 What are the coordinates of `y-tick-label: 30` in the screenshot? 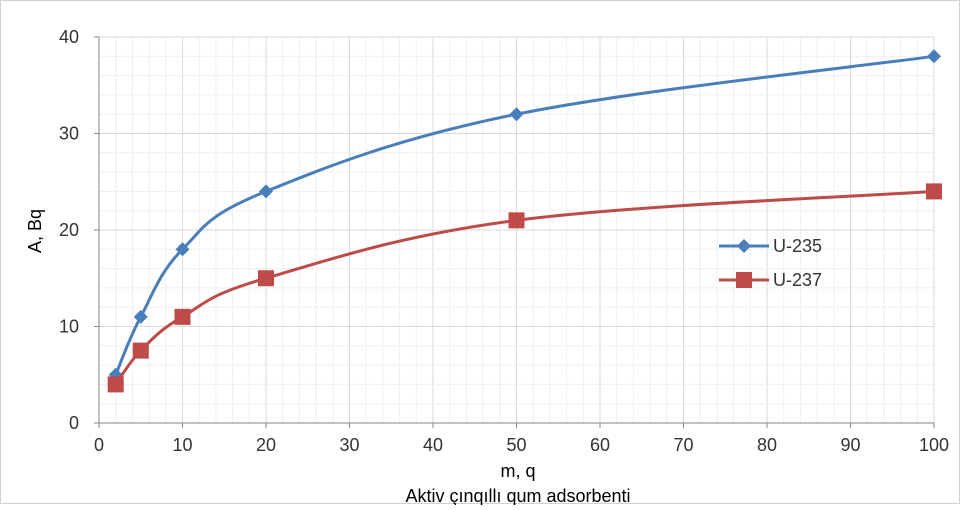 It's located at (69, 134).